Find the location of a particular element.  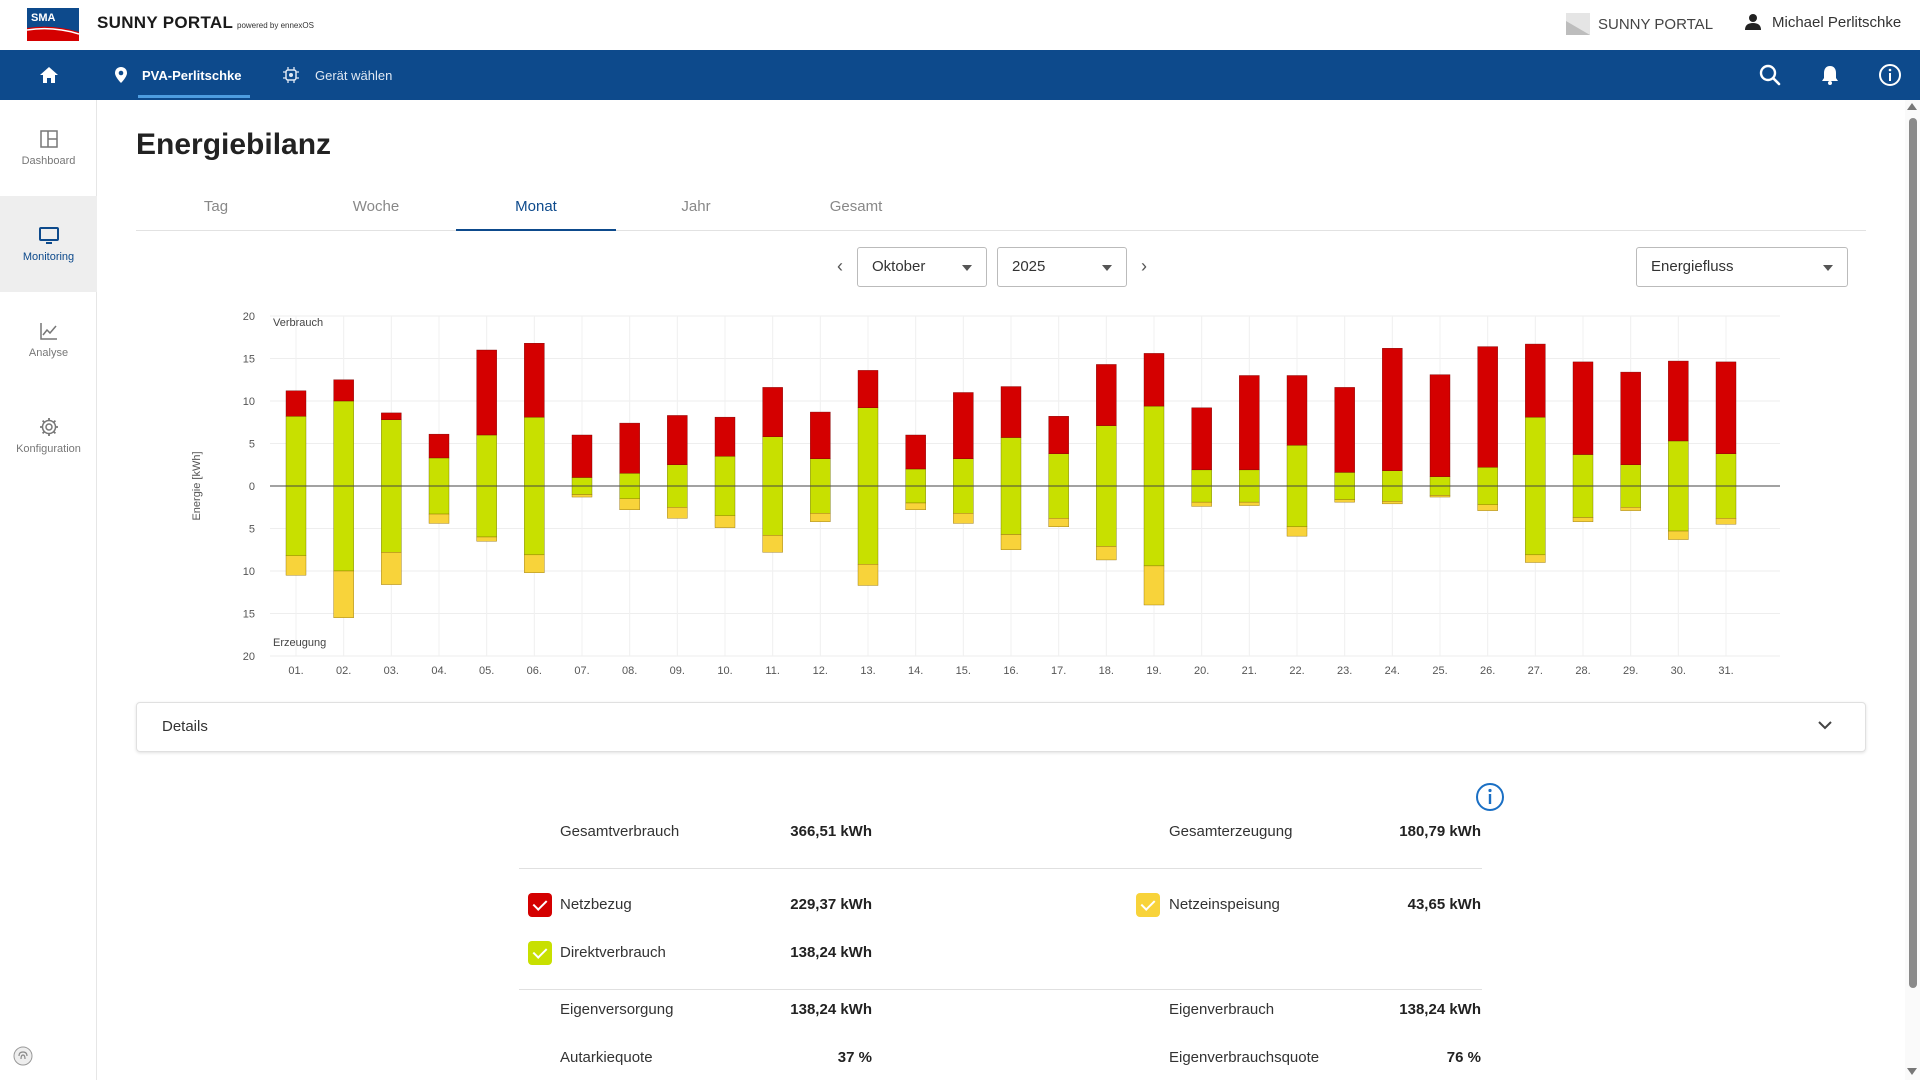

home-icon is located at coordinates (49, 75).